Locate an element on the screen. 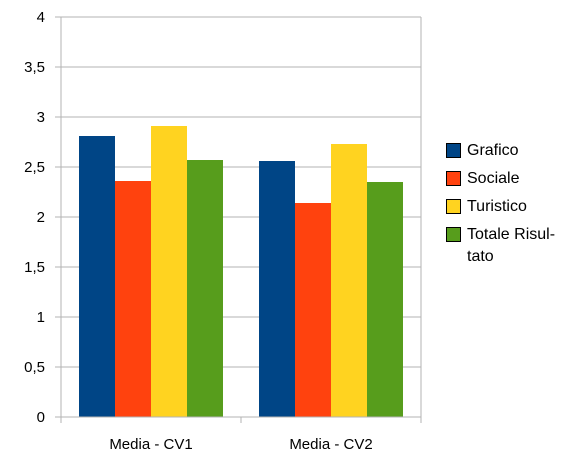 This screenshot has height=459, width=588. y-tick-label: 3 is located at coordinates (41, 117).